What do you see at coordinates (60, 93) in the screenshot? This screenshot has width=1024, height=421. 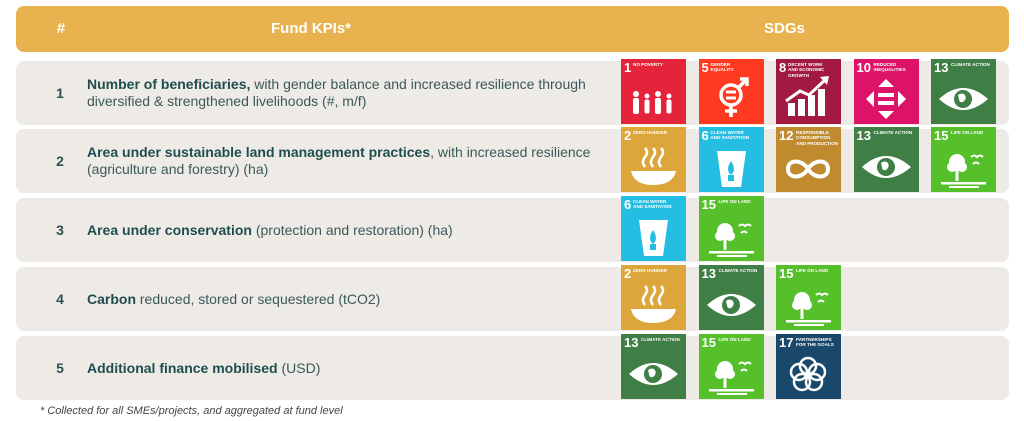 I see `kpi-number: 1` at bounding box center [60, 93].